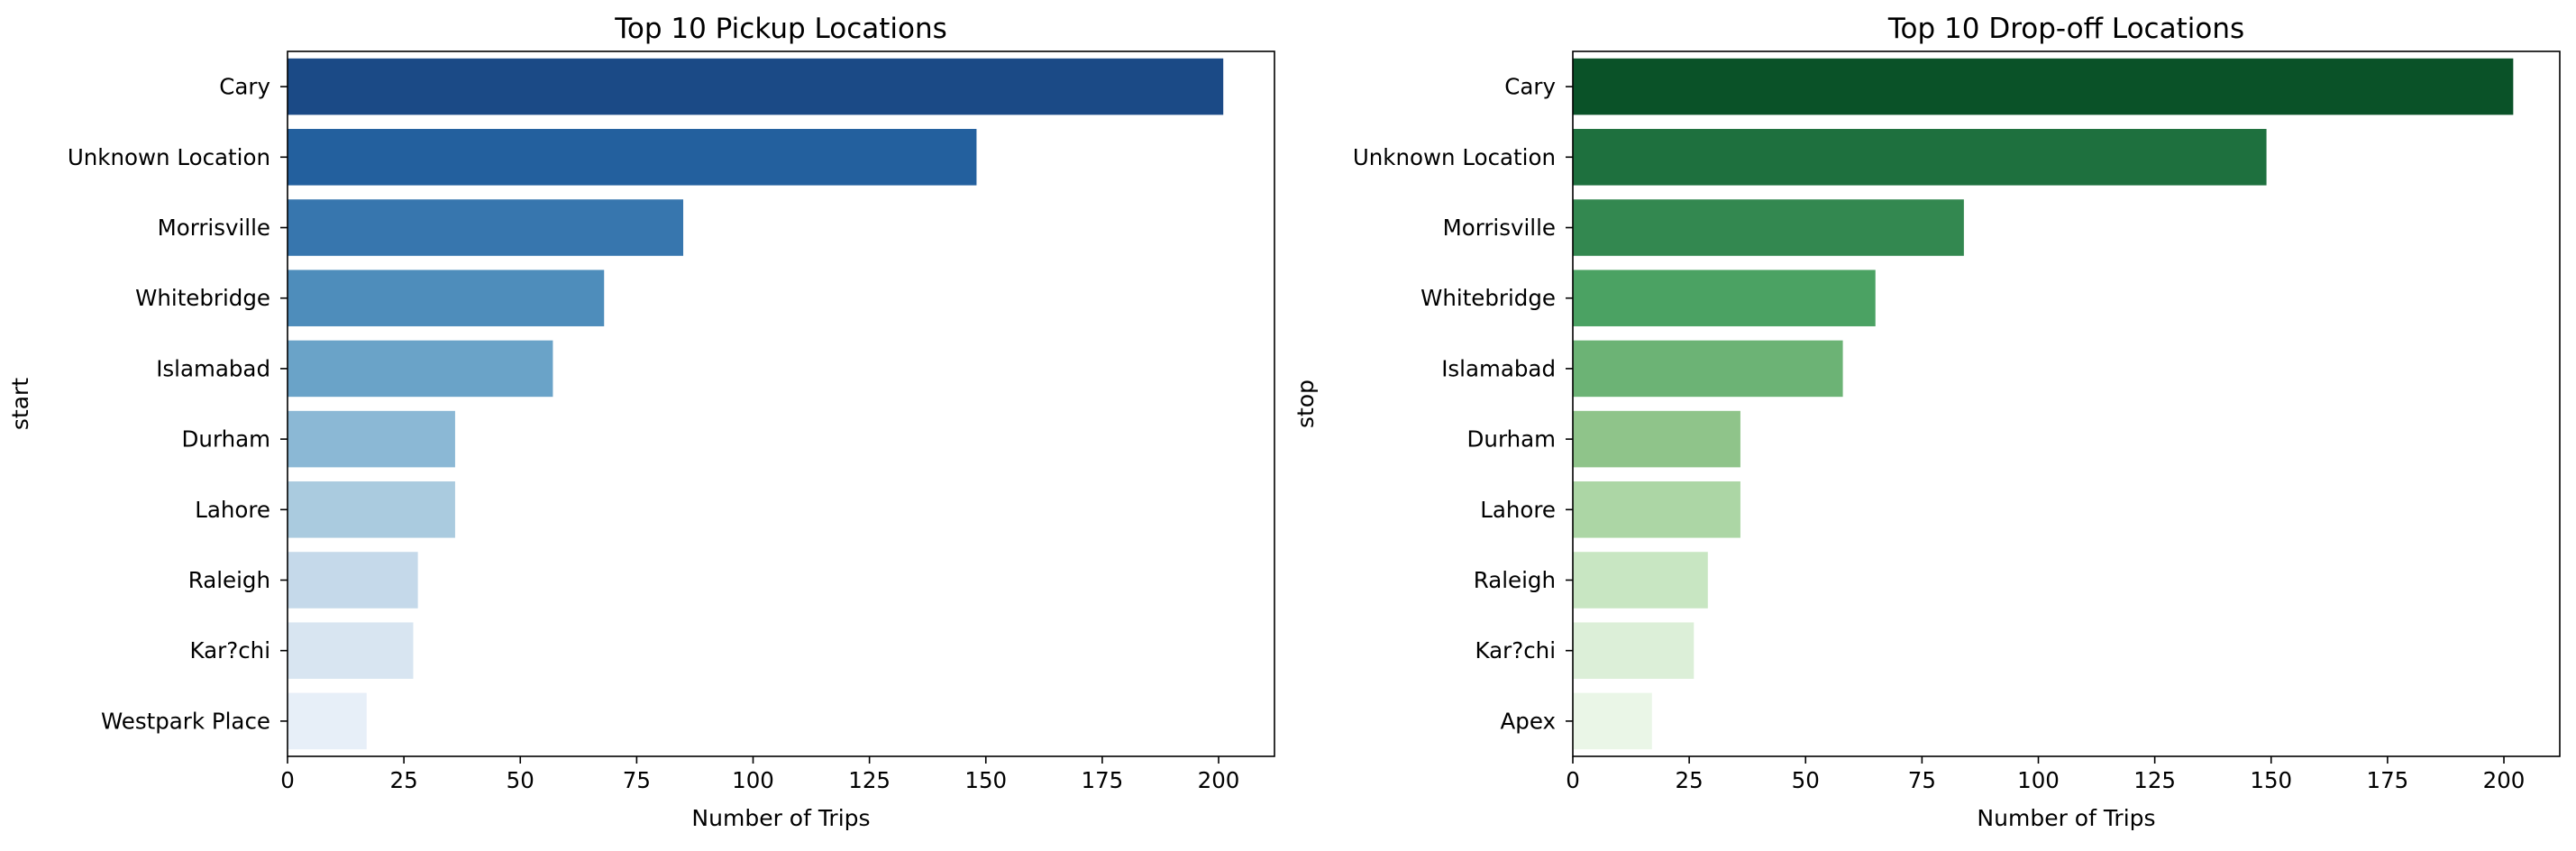 Image resolution: width=2576 pixels, height=851 pixels. What do you see at coordinates (1498, 368) in the screenshot?
I see `dropoff-ytick-label: Islamabad` at bounding box center [1498, 368].